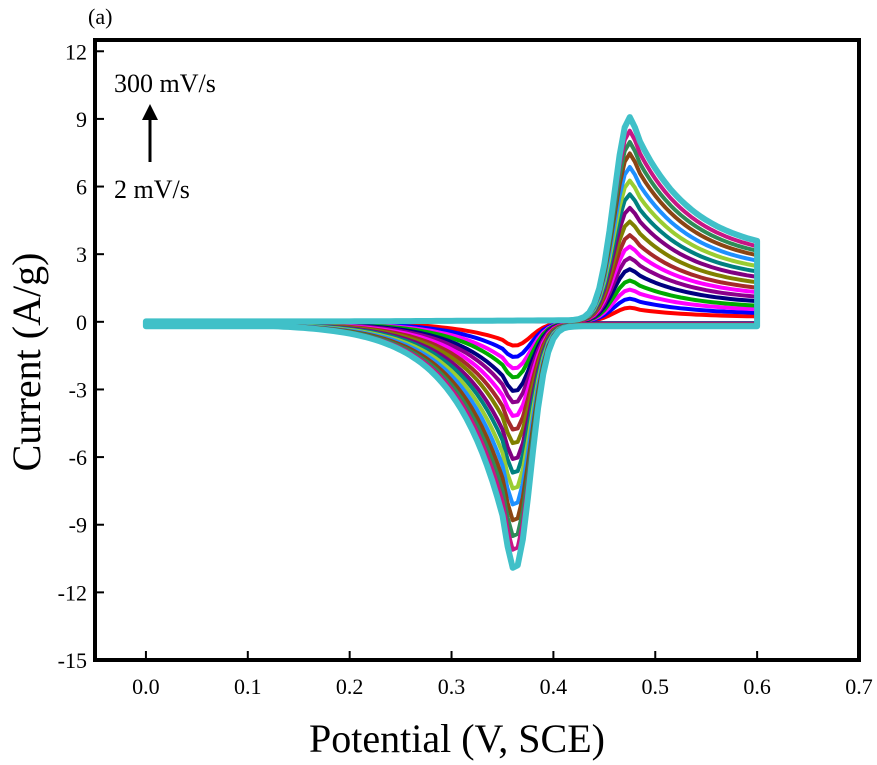  Describe the element at coordinates (452, 686) in the screenshot. I see `x-tick-label: 0.3` at that location.